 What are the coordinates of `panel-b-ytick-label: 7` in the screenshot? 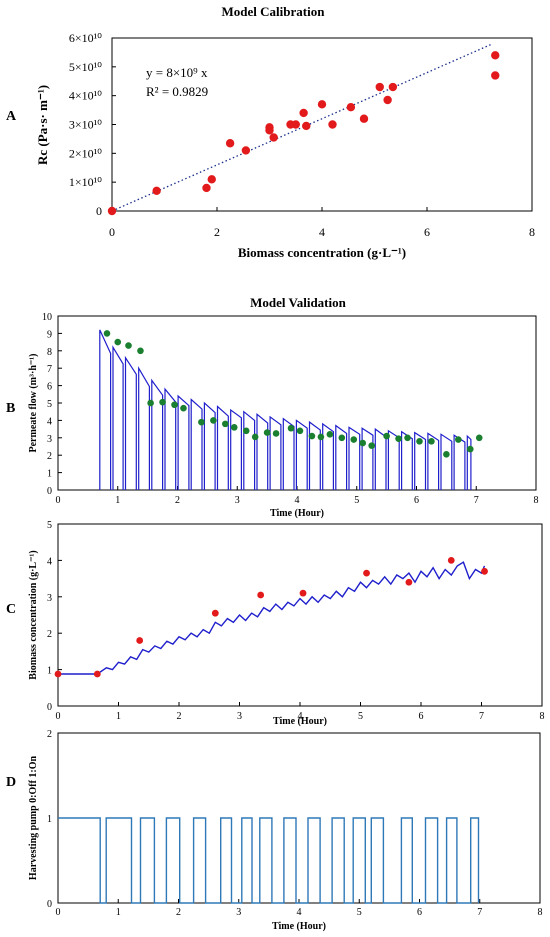 It's located at (49, 369).